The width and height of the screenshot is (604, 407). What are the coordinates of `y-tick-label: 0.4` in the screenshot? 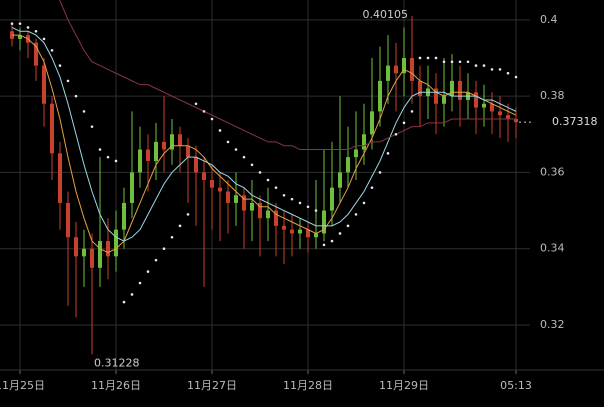 It's located at (549, 19).